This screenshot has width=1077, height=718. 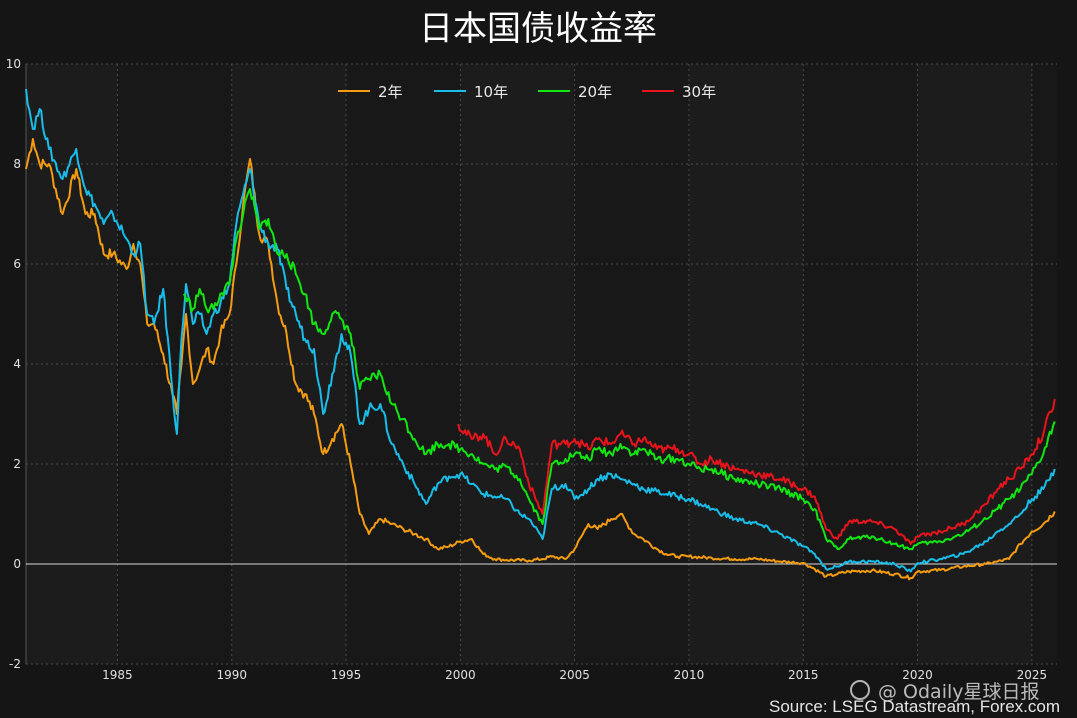 I want to click on y-tick-label: 0, so click(x=17, y=564).